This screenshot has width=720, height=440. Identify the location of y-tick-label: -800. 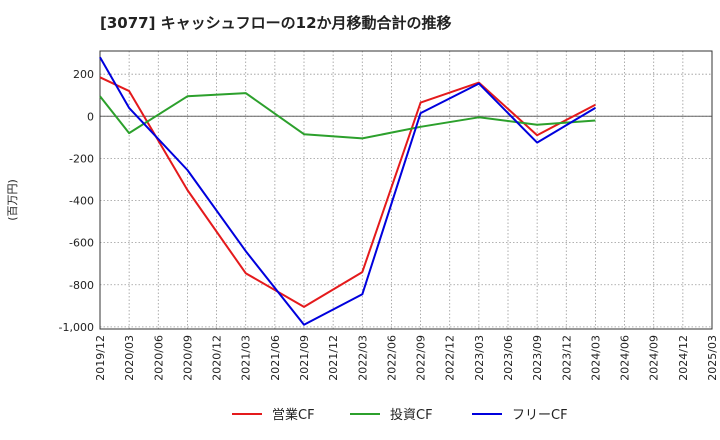
(81, 285).